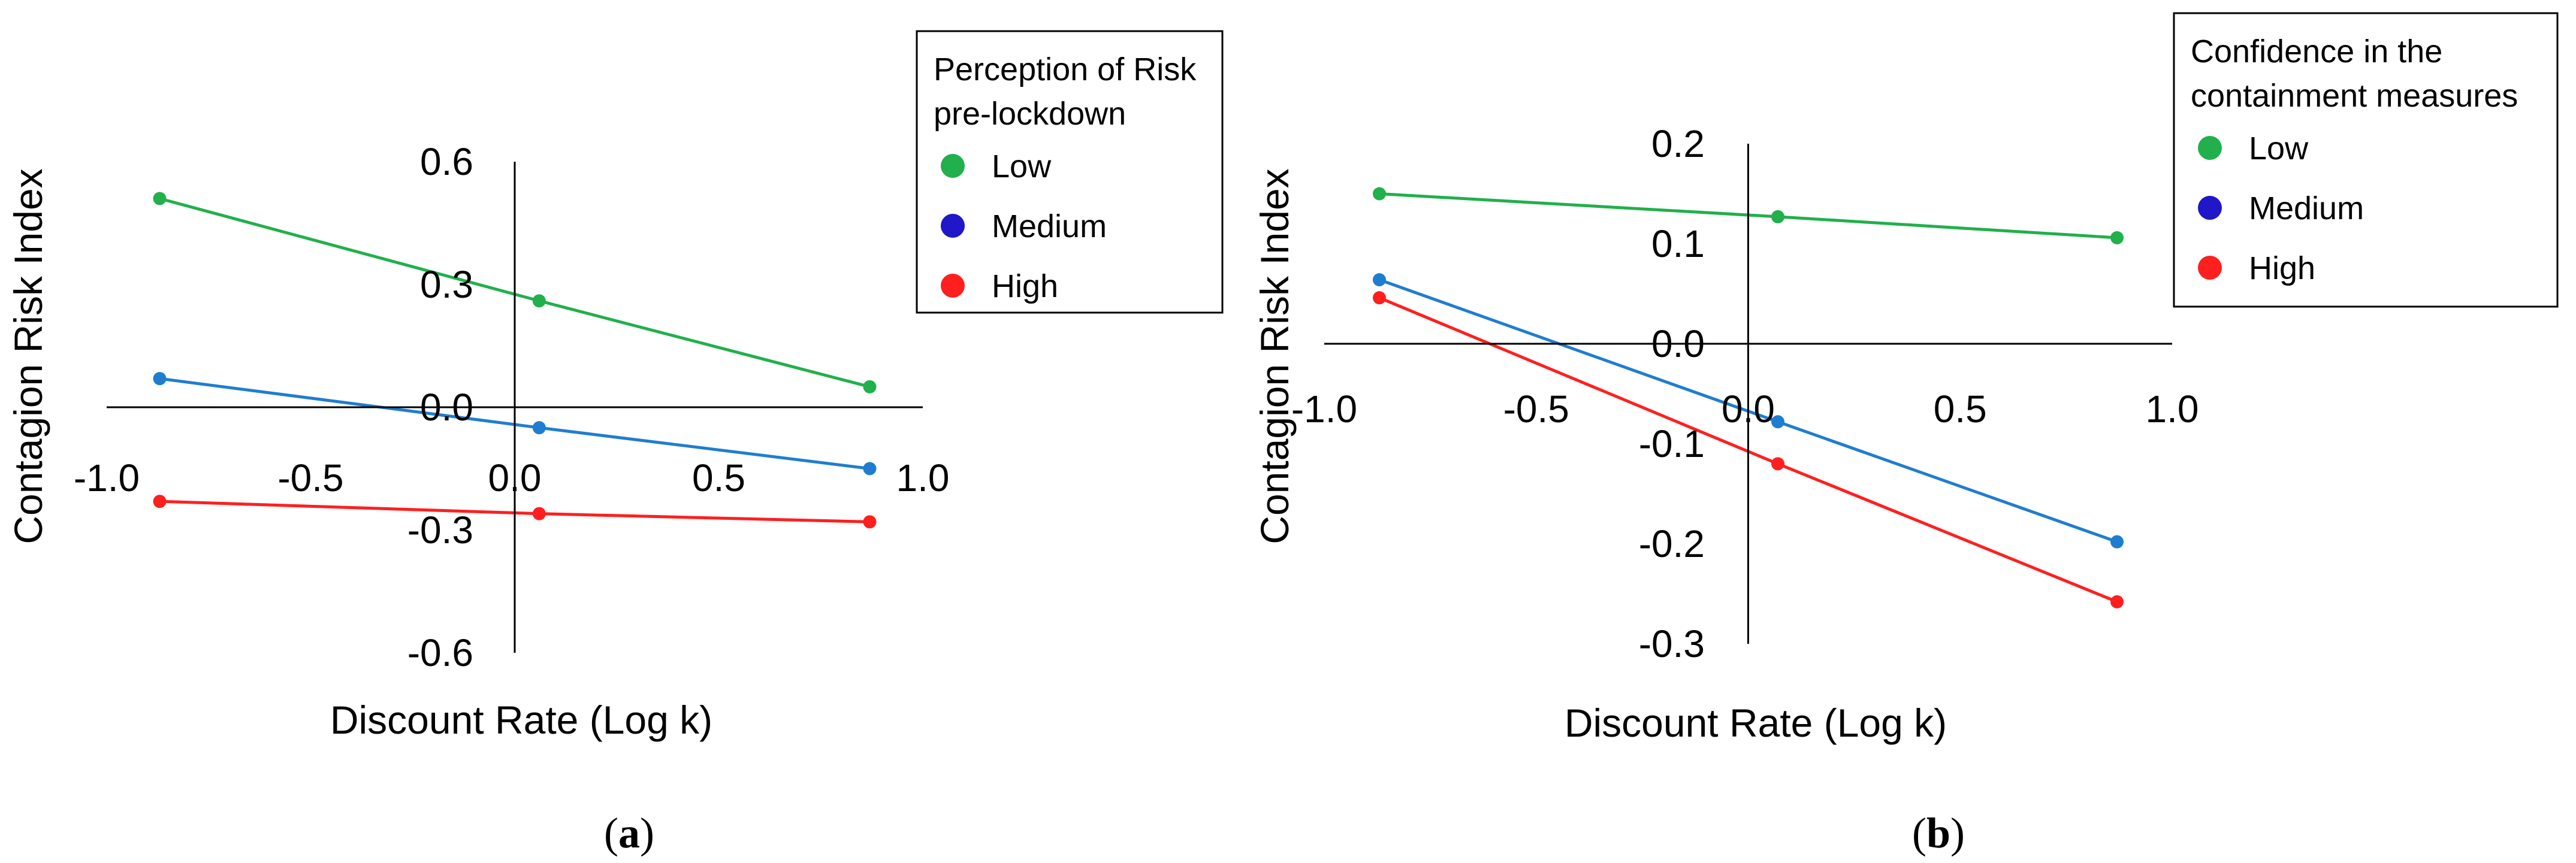 The image size is (2576, 863). Describe the element at coordinates (1678, 244) in the screenshot. I see `y-tick-label: 0.1` at that location.